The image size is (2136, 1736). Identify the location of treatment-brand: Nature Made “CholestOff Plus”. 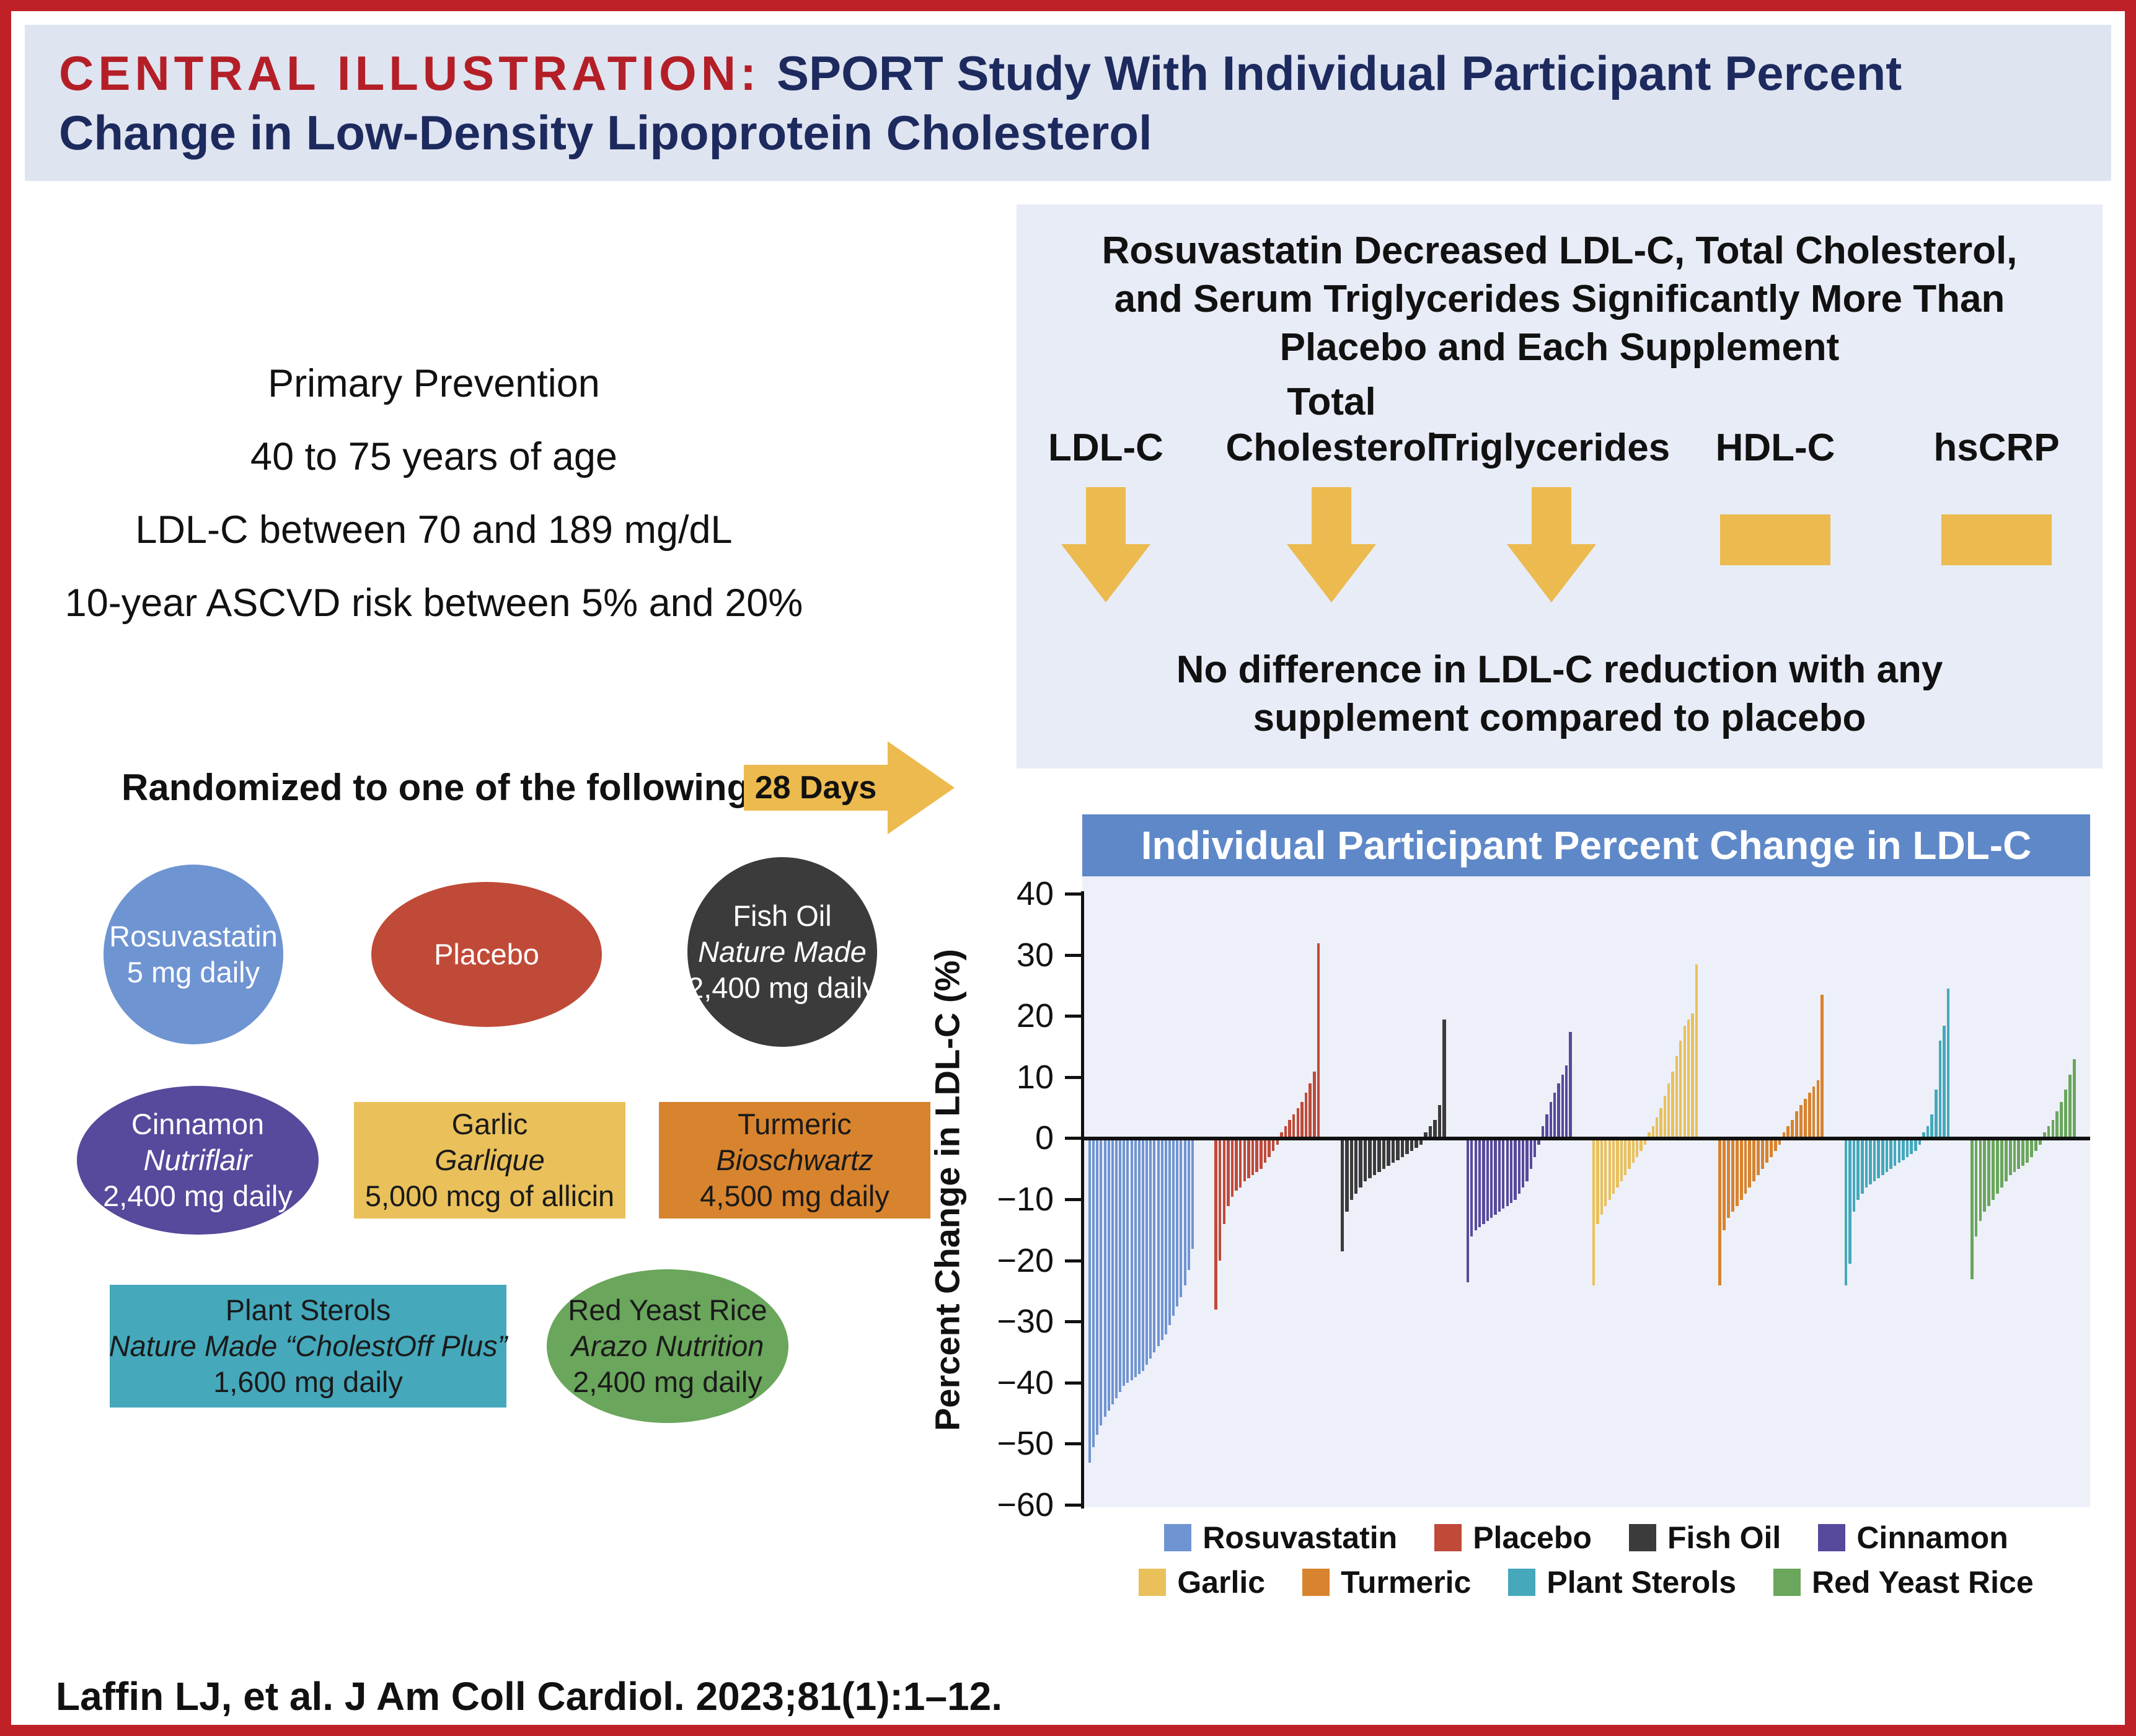
(308, 1345).